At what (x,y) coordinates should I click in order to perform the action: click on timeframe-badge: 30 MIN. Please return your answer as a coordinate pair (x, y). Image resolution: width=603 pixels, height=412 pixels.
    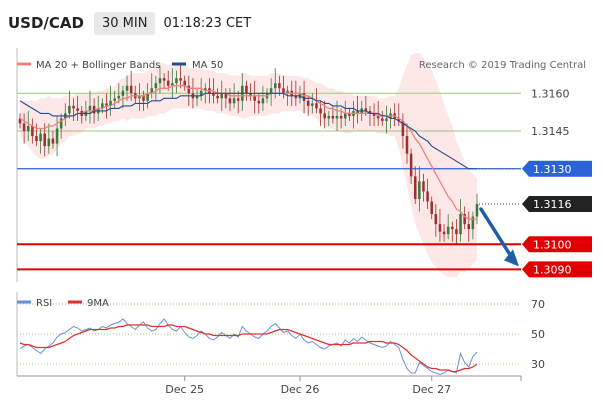
    Looking at the image, I should click on (124, 23).